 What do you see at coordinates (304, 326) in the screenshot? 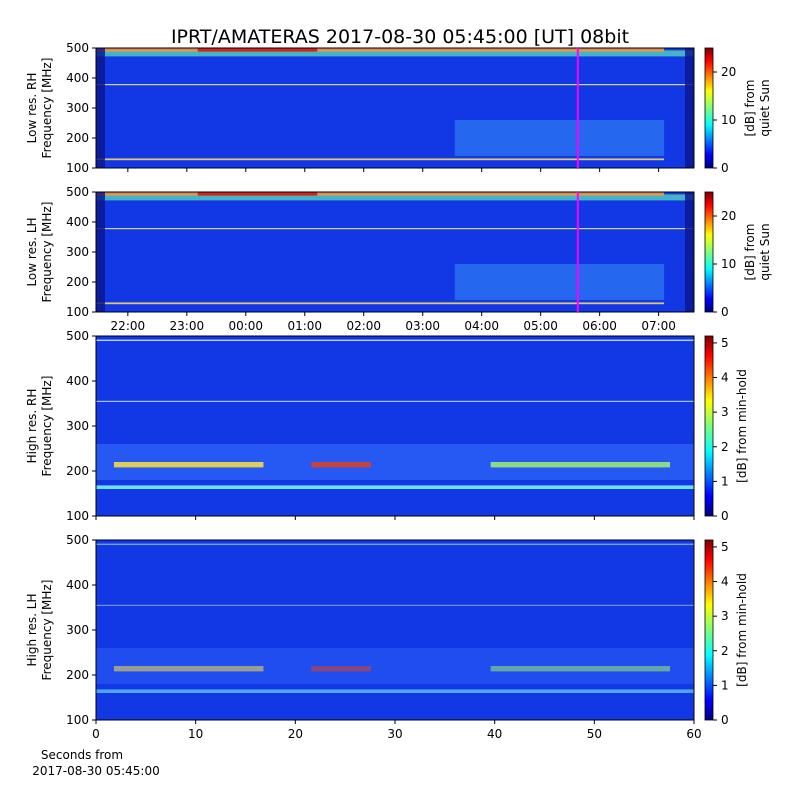
I see `x-tick-label: 01:00` at bounding box center [304, 326].